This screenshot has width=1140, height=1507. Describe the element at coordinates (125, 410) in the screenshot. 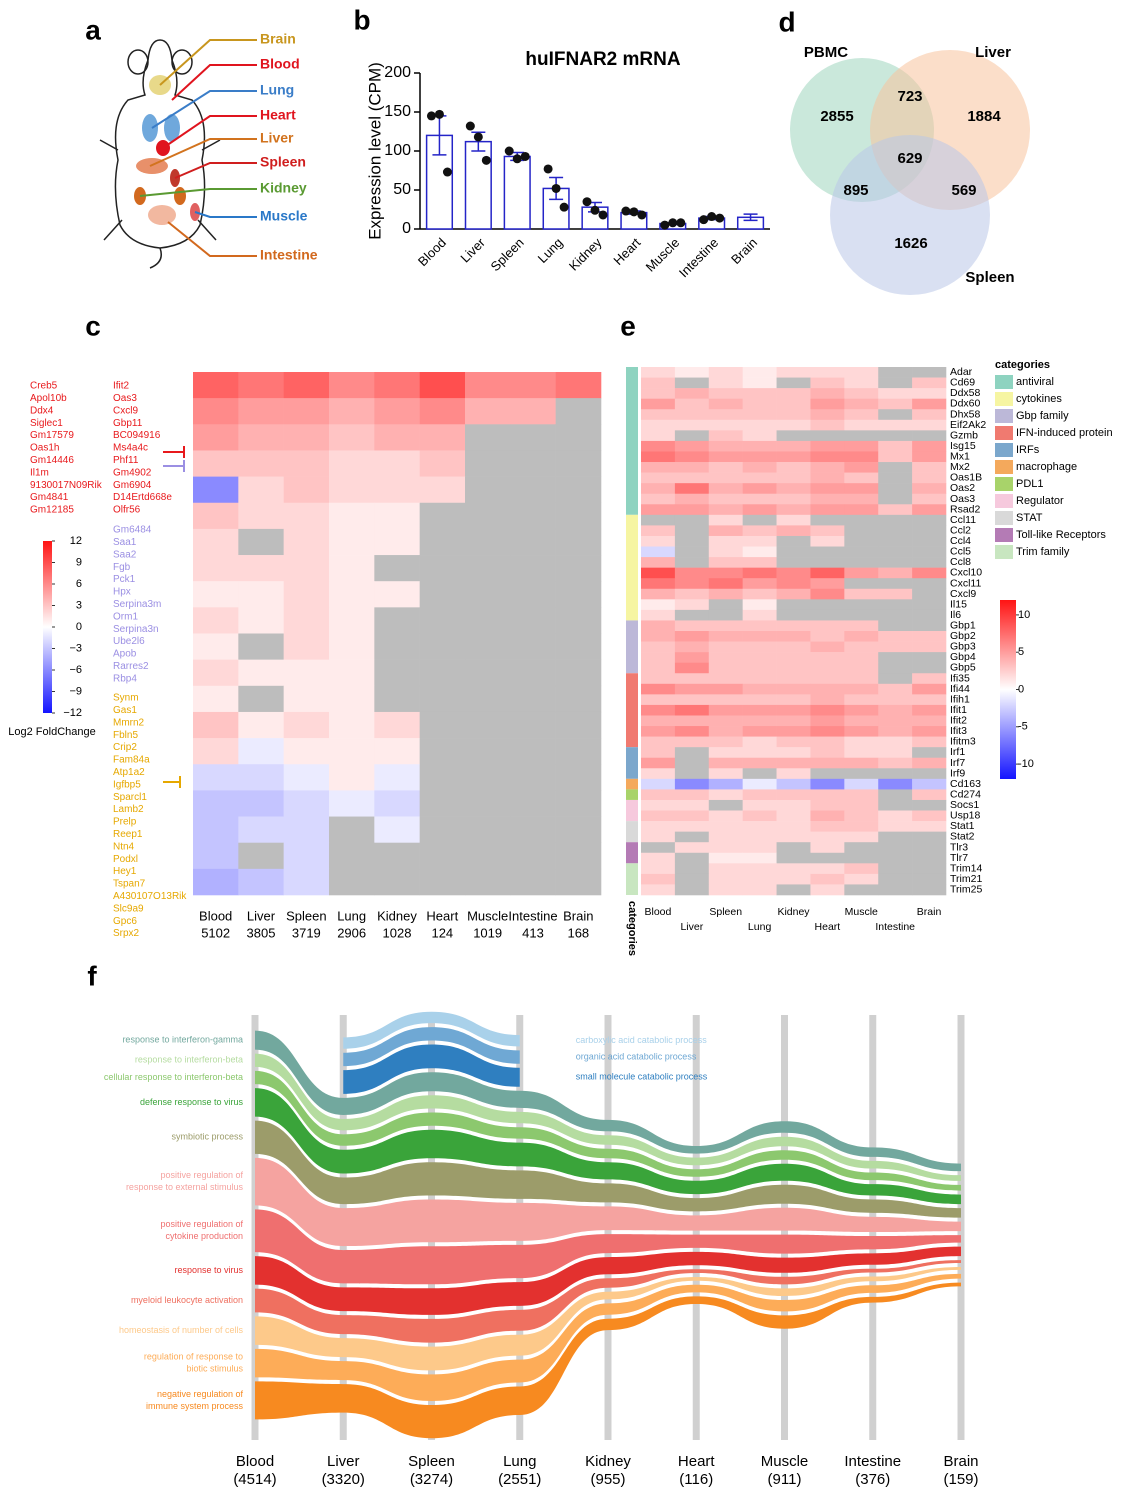

I see `gene-label: Cxcl9` at that location.